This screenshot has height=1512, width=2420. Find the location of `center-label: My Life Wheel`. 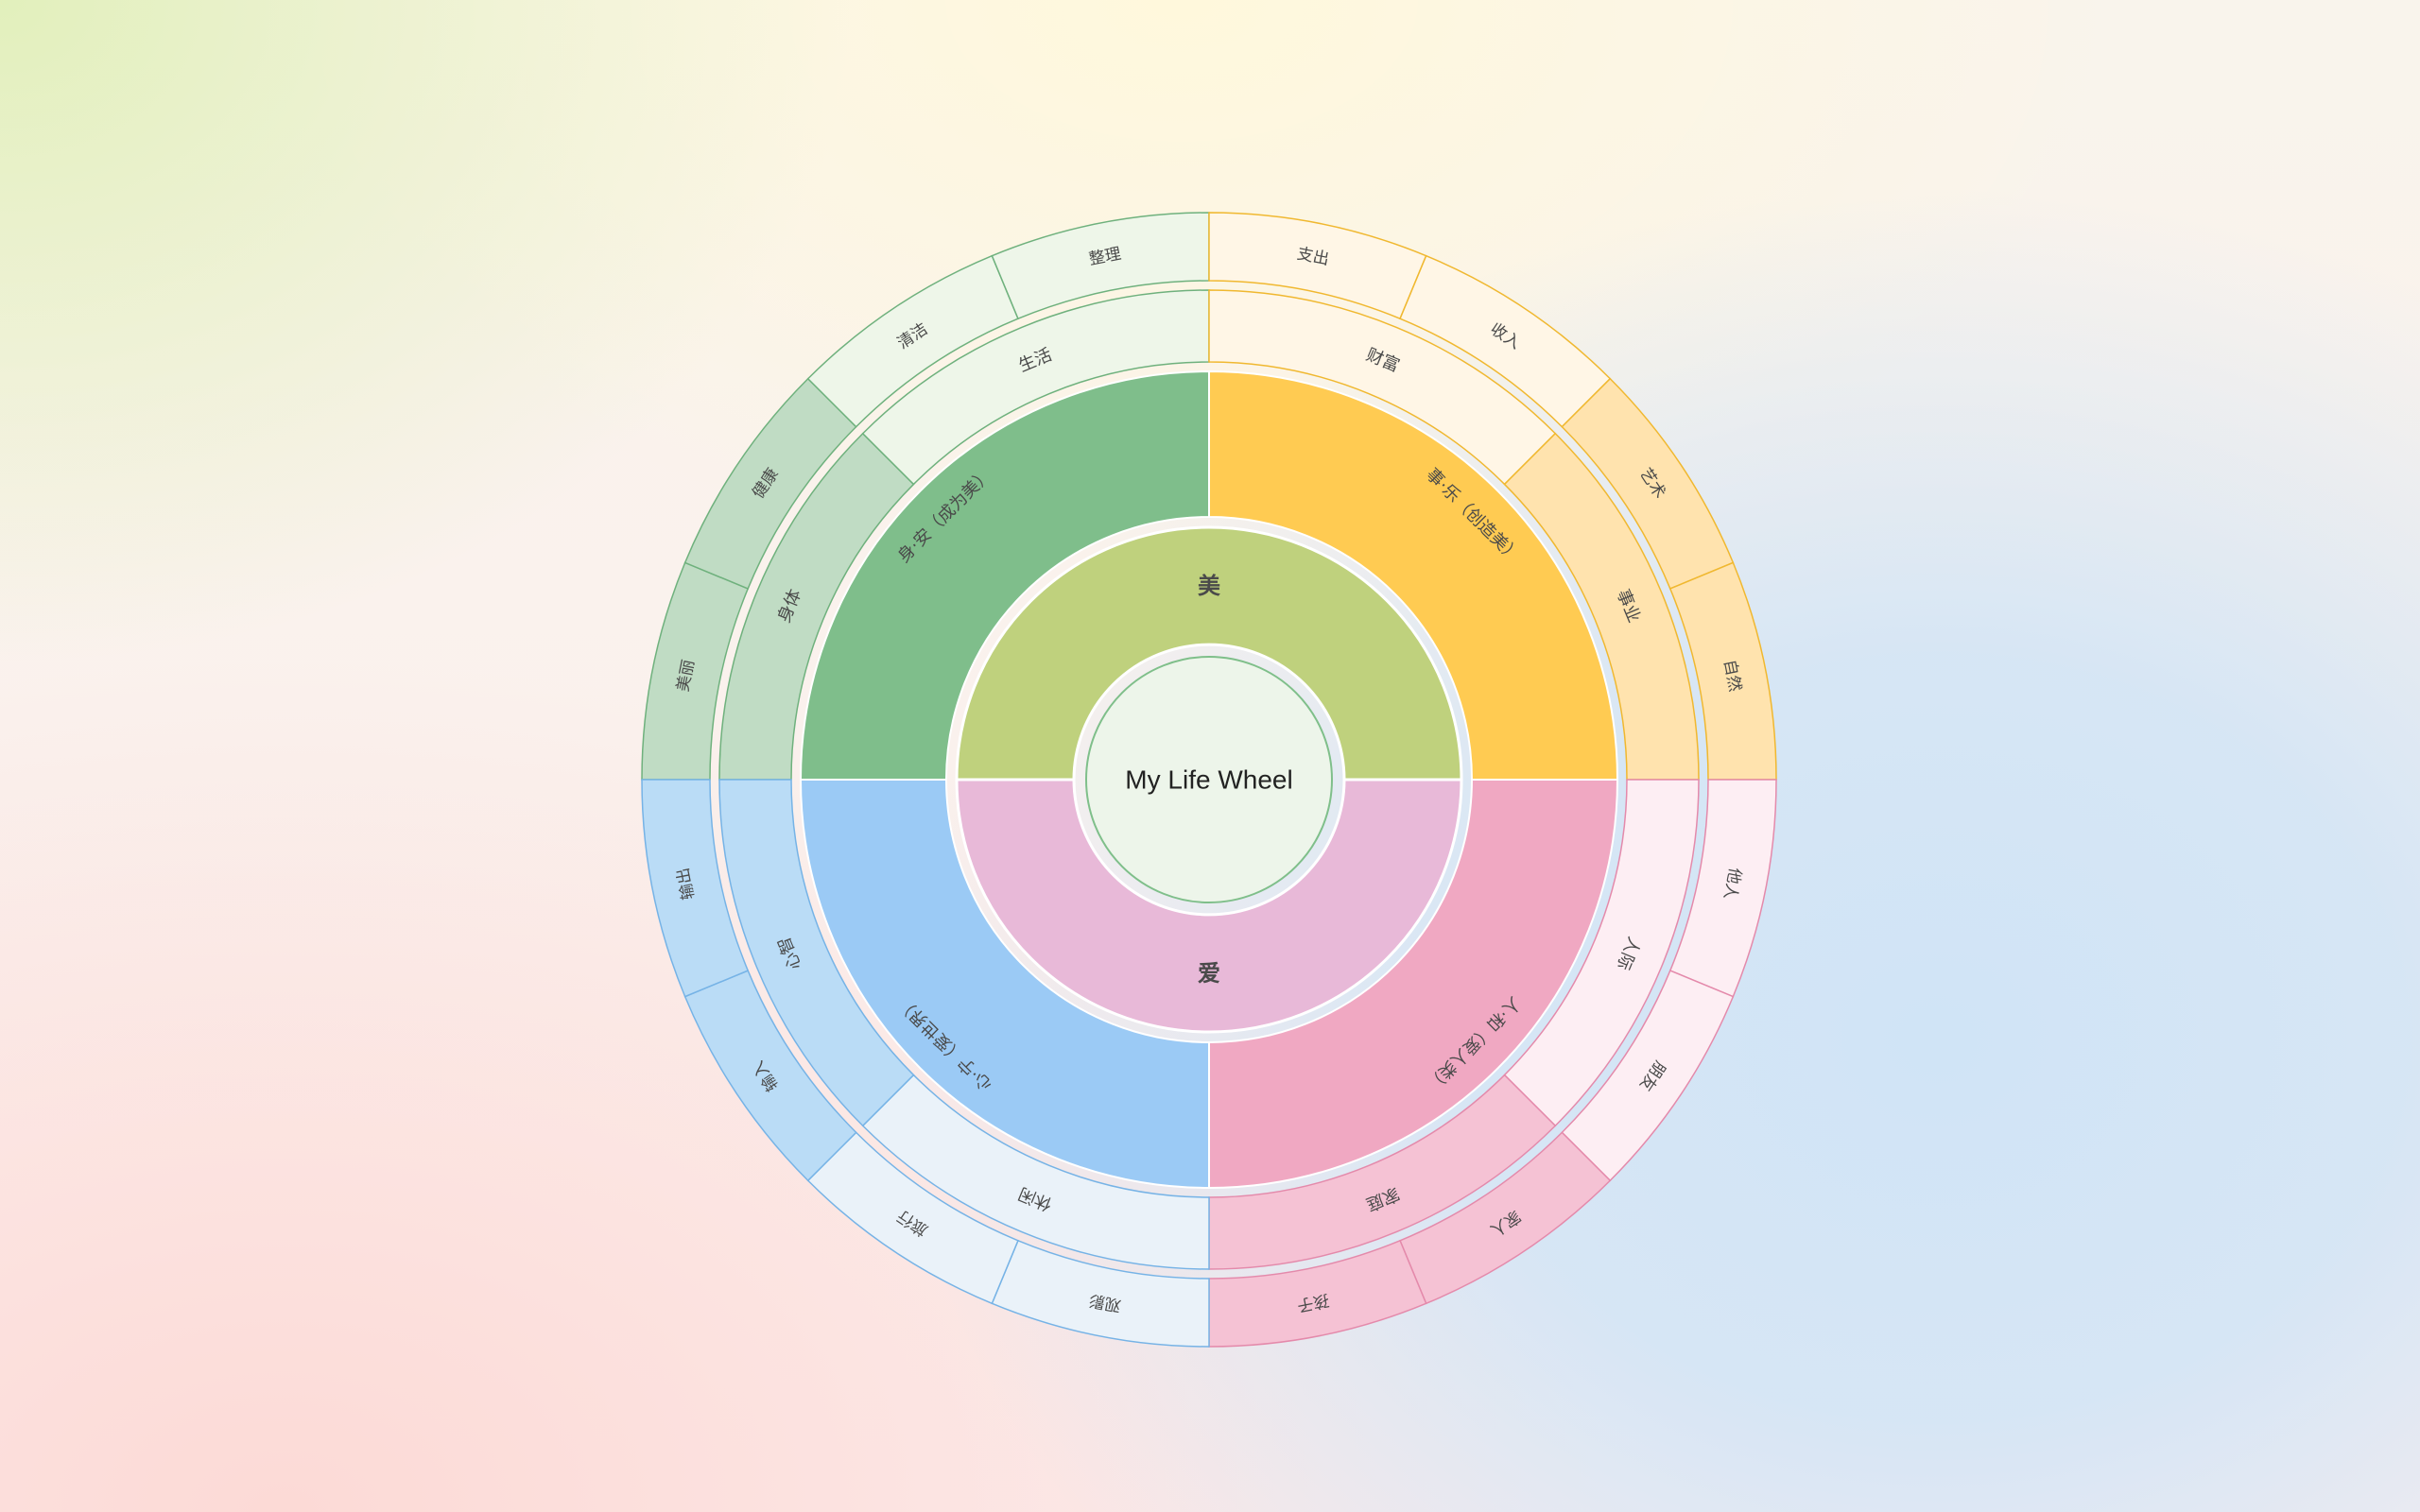

center-label: My Life Wheel is located at coordinates (1208, 780).